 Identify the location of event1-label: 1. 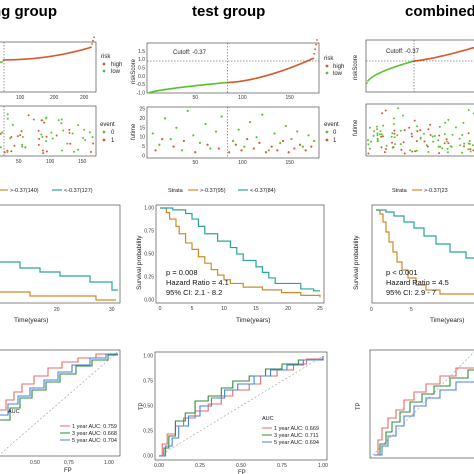
(113, 141).